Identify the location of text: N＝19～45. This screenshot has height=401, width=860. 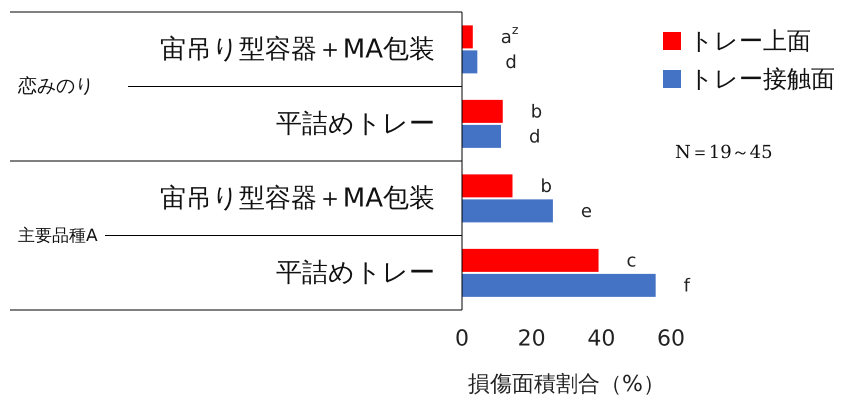
(724, 152).